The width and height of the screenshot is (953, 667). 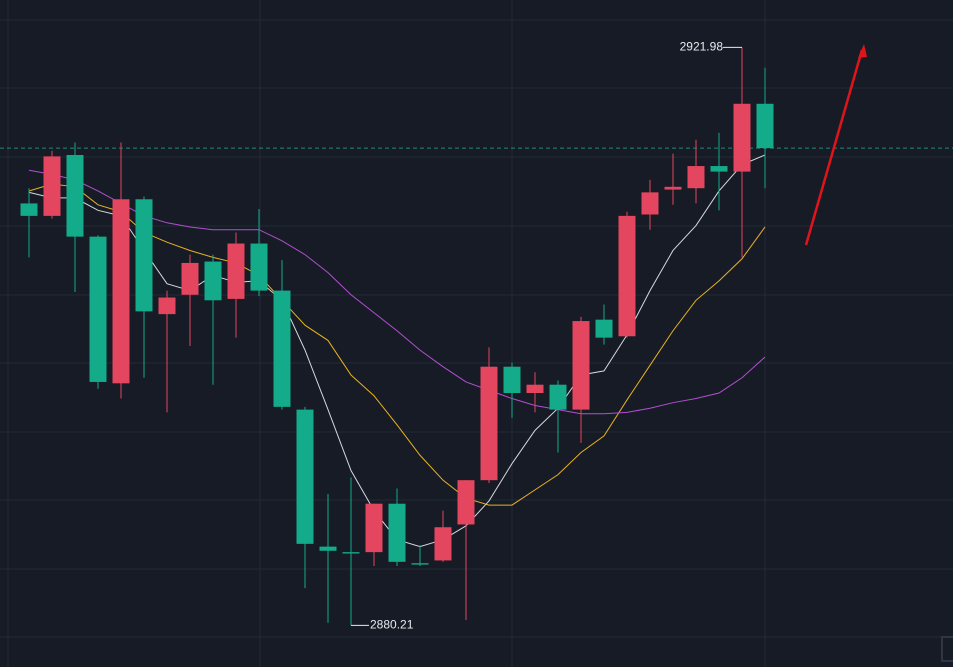 I want to click on low-label: 2880.21, so click(x=392, y=625).